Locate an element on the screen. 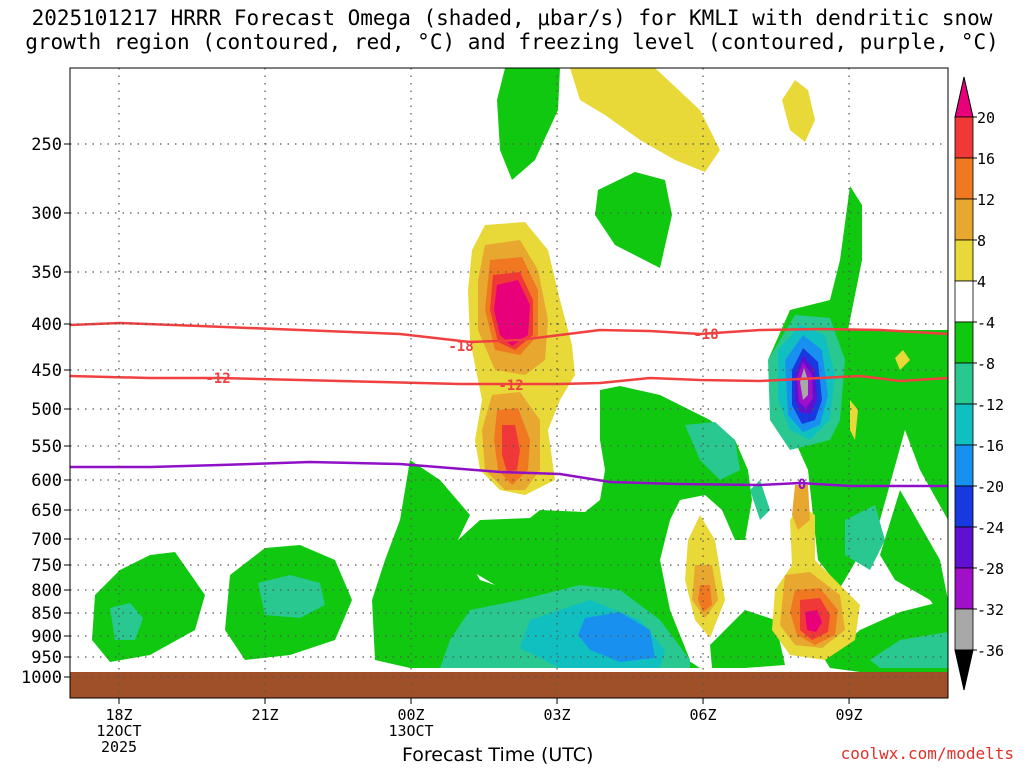 Image resolution: width=1024 pixels, height=768 pixels. colorbar-label: -36 is located at coordinates (990, 651).